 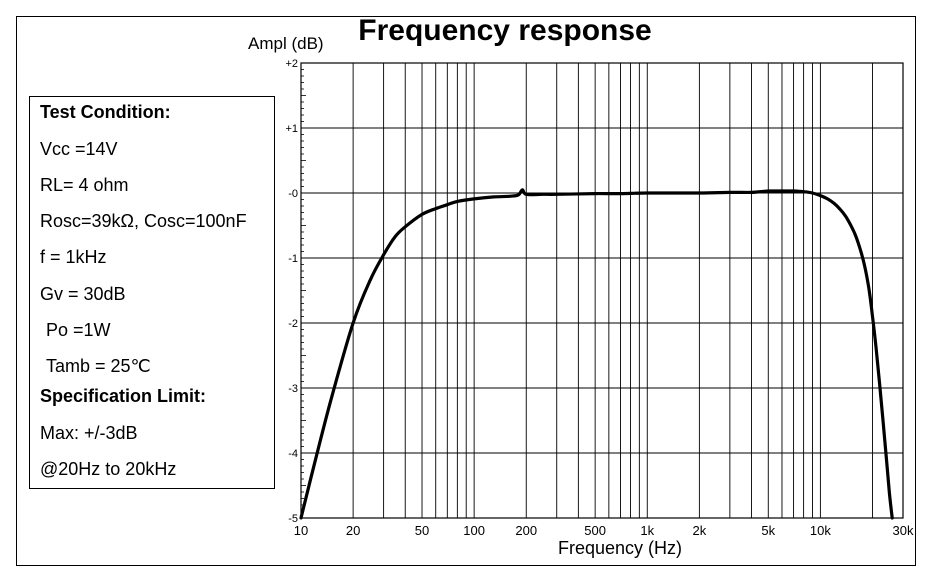 I want to click on x-tick-label: 10, so click(x=301, y=530).